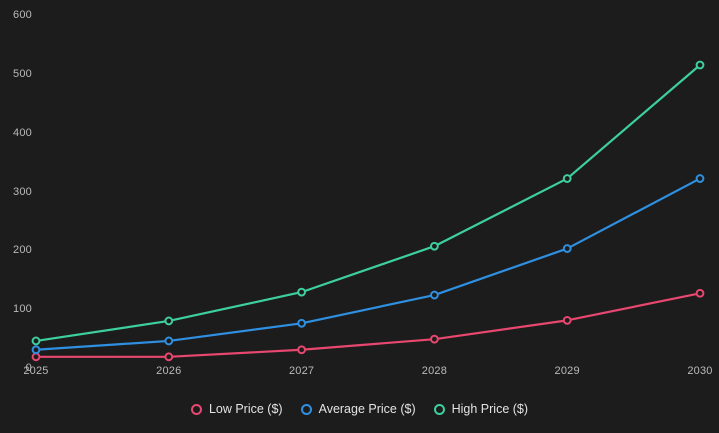  I want to click on x-axis-tick-label: 2028, so click(434, 371).